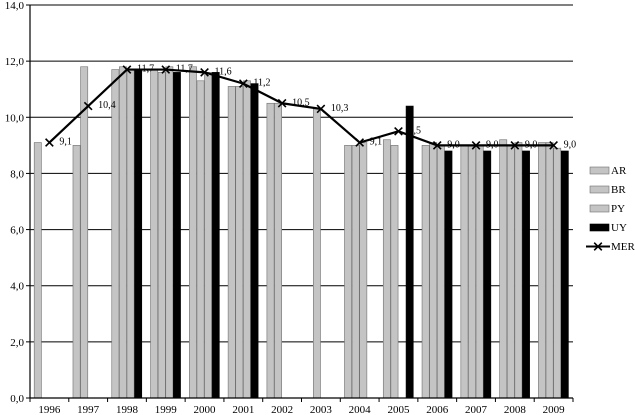  Describe the element at coordinates (414, 130) in the screenshot. I see `data-label: 9,5` at that location.